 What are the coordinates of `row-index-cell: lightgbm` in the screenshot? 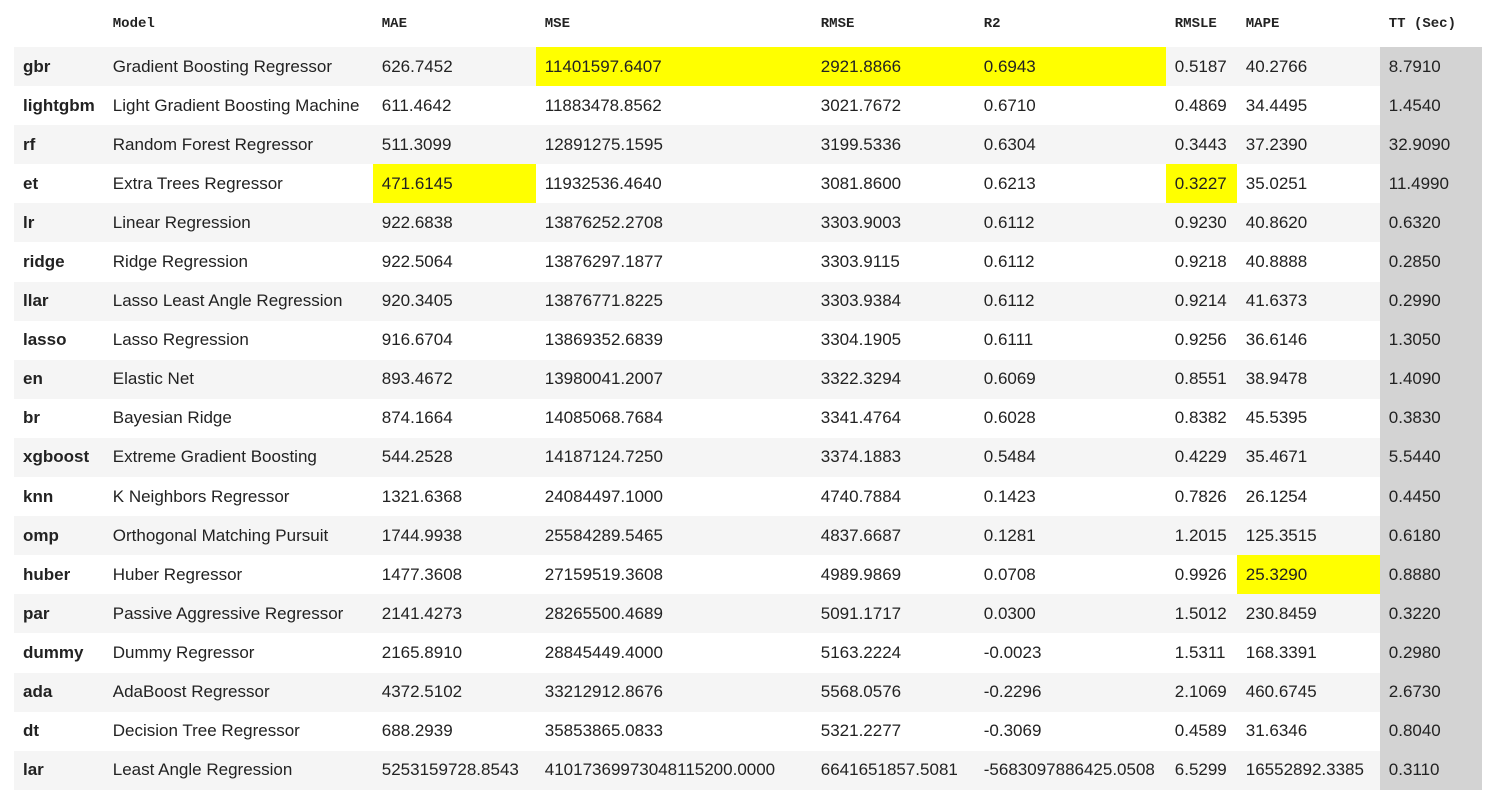 It's located at (59, 106).